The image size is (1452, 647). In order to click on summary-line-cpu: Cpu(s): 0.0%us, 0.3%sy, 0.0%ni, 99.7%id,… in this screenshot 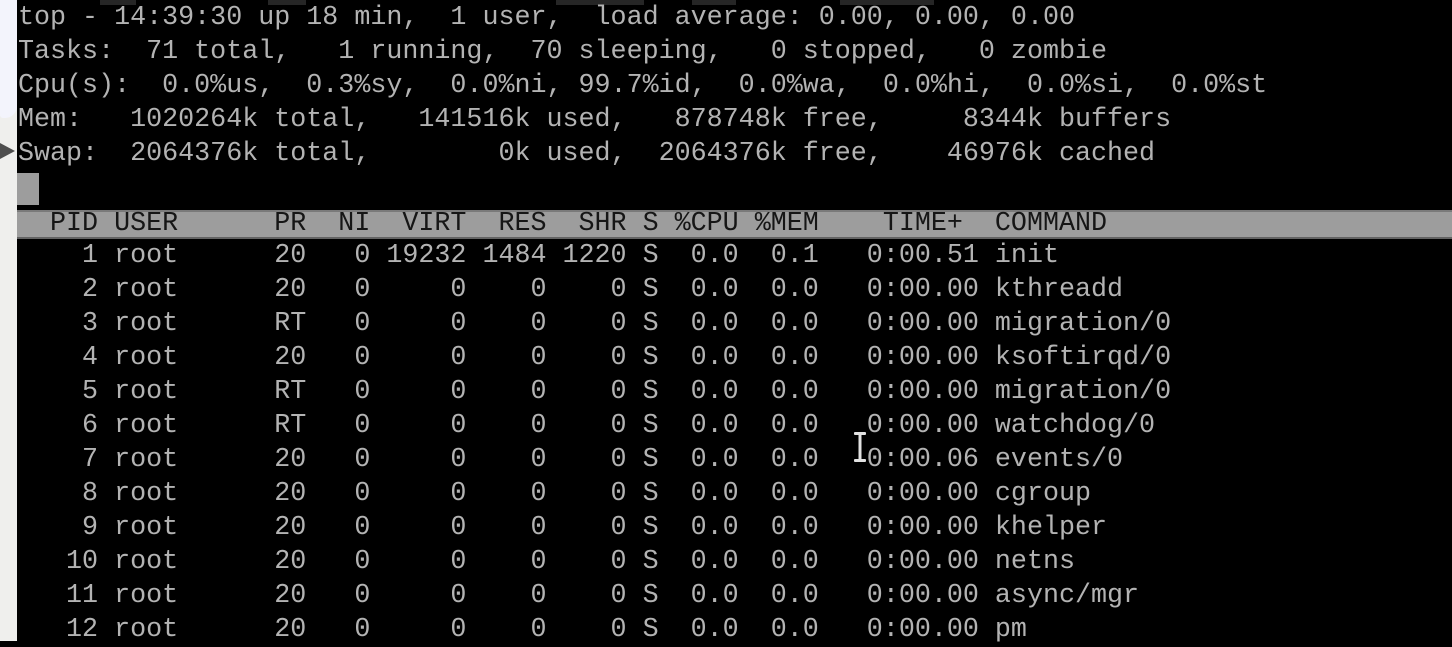, I will do `click(643, 86)`.